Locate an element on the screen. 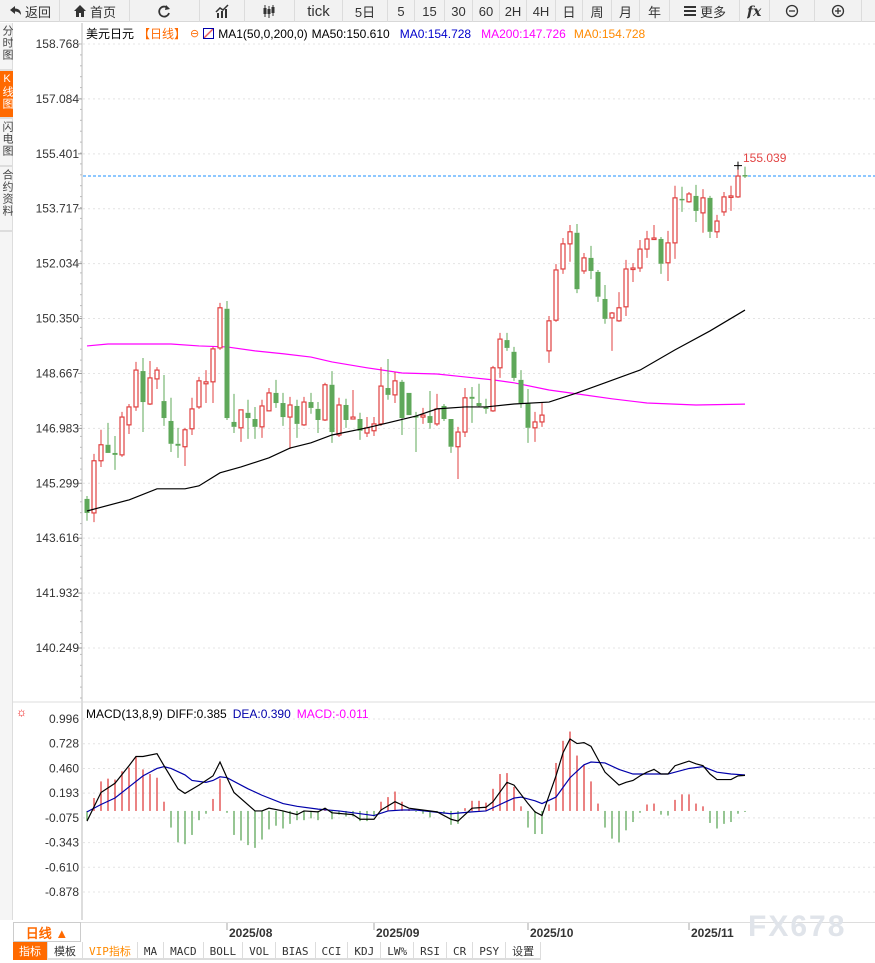 The height and width of the screenshot is (963, 875). toolbar-button-周: 周 is located at coordinates (597, 11).